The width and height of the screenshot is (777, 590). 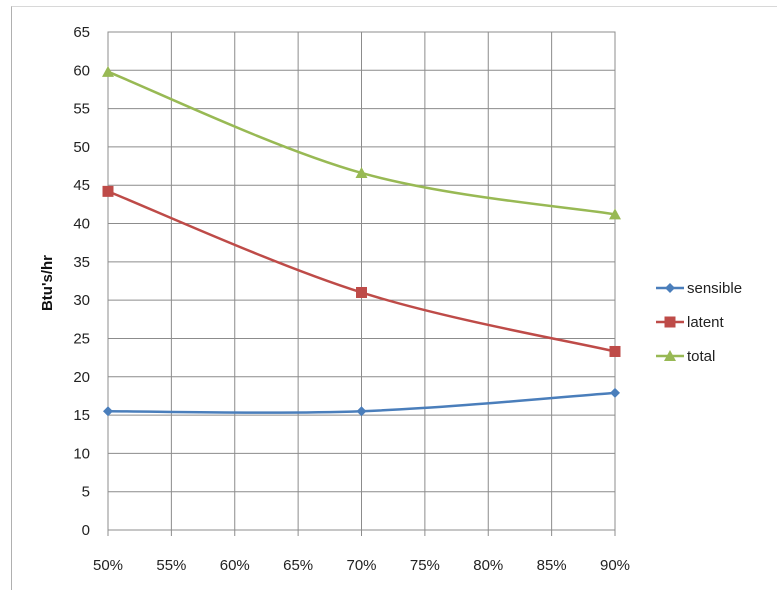 I want to click on legend-label: latent, so click(x=706, y=322).